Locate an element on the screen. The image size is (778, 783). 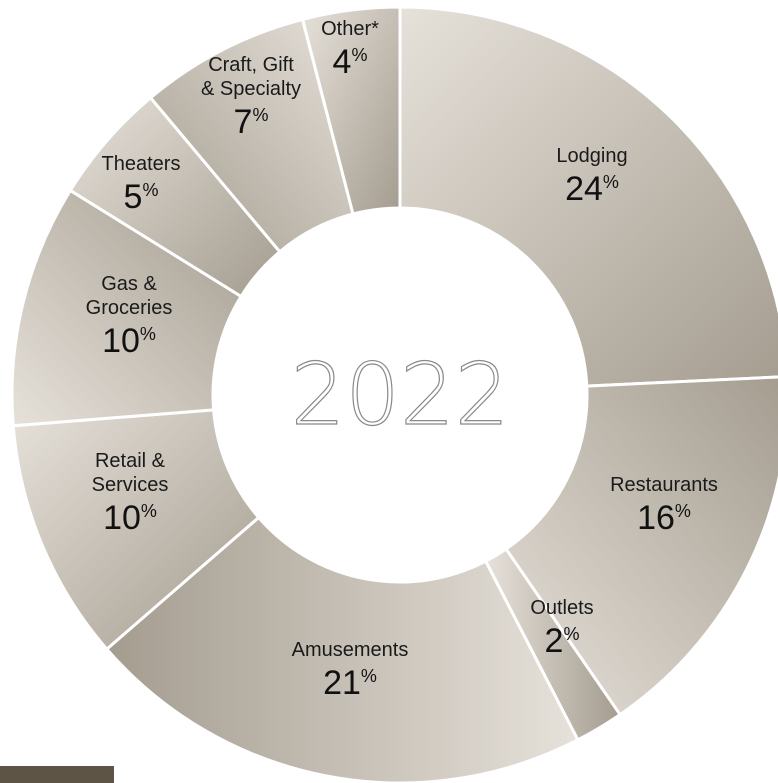
slice-name-label: Gas & is located at coordinates (129, 284).